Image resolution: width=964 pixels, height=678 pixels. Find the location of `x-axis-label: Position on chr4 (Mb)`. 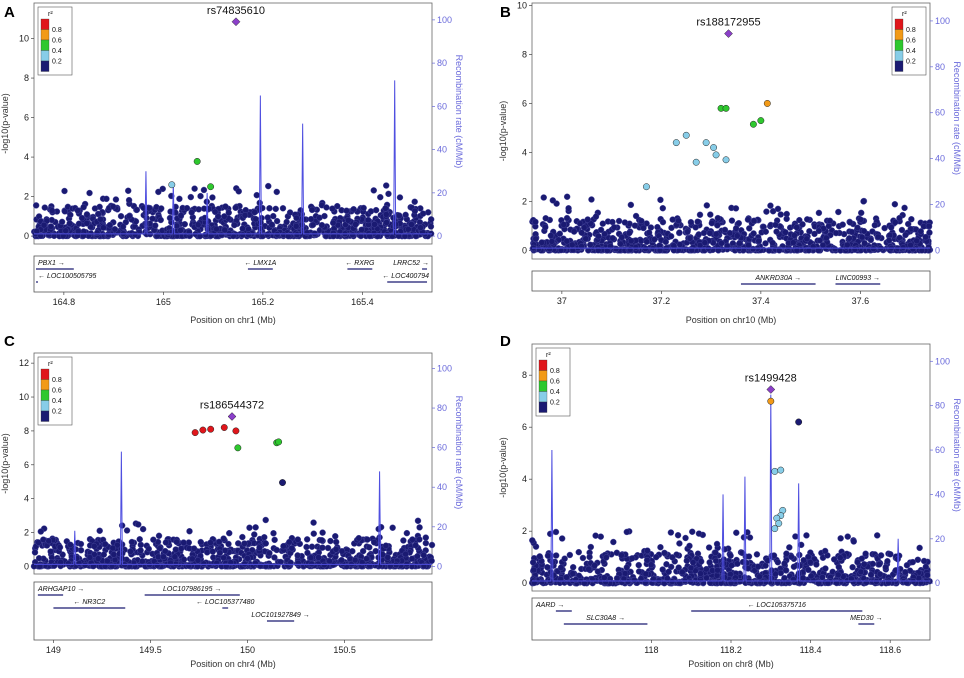

x-axis-label: Position on chr4 (Mb) is located at coordinates (233, 664).